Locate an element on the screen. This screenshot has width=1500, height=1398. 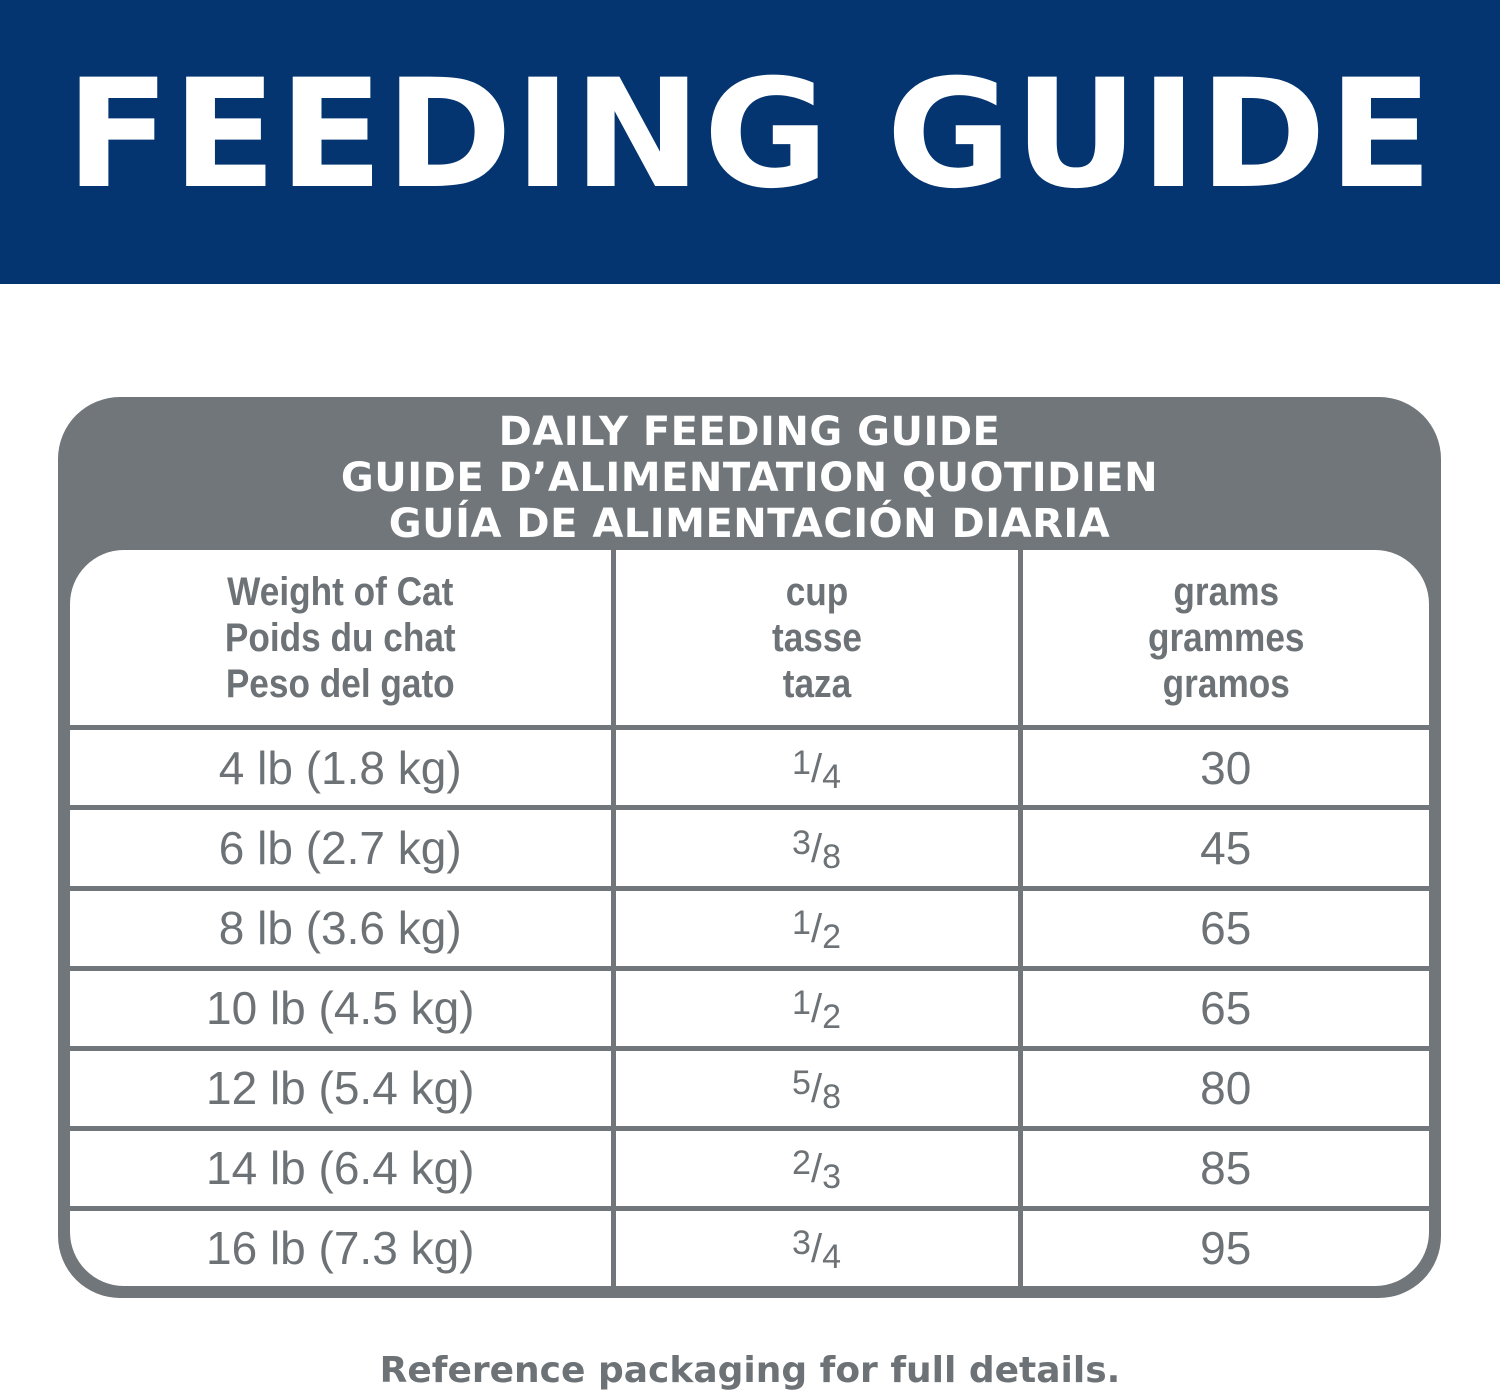
header-cup: cup tasse taza is located at coordinates (816, 640).